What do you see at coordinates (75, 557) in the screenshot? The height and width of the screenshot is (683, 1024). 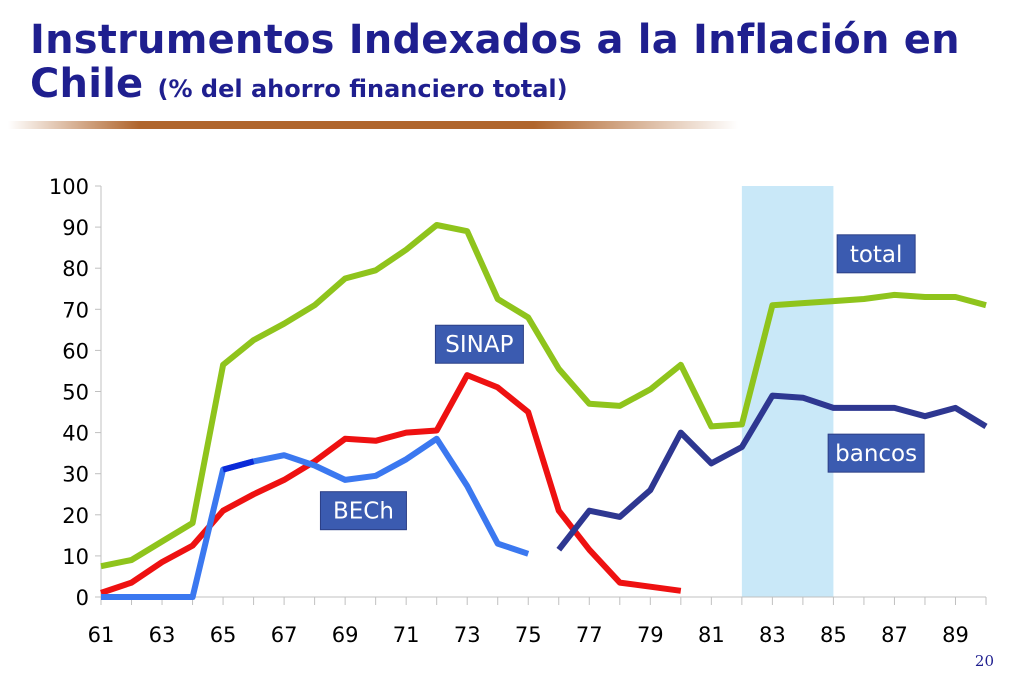 I see `y-tick-label: 10` at bounding box center [75, 557].